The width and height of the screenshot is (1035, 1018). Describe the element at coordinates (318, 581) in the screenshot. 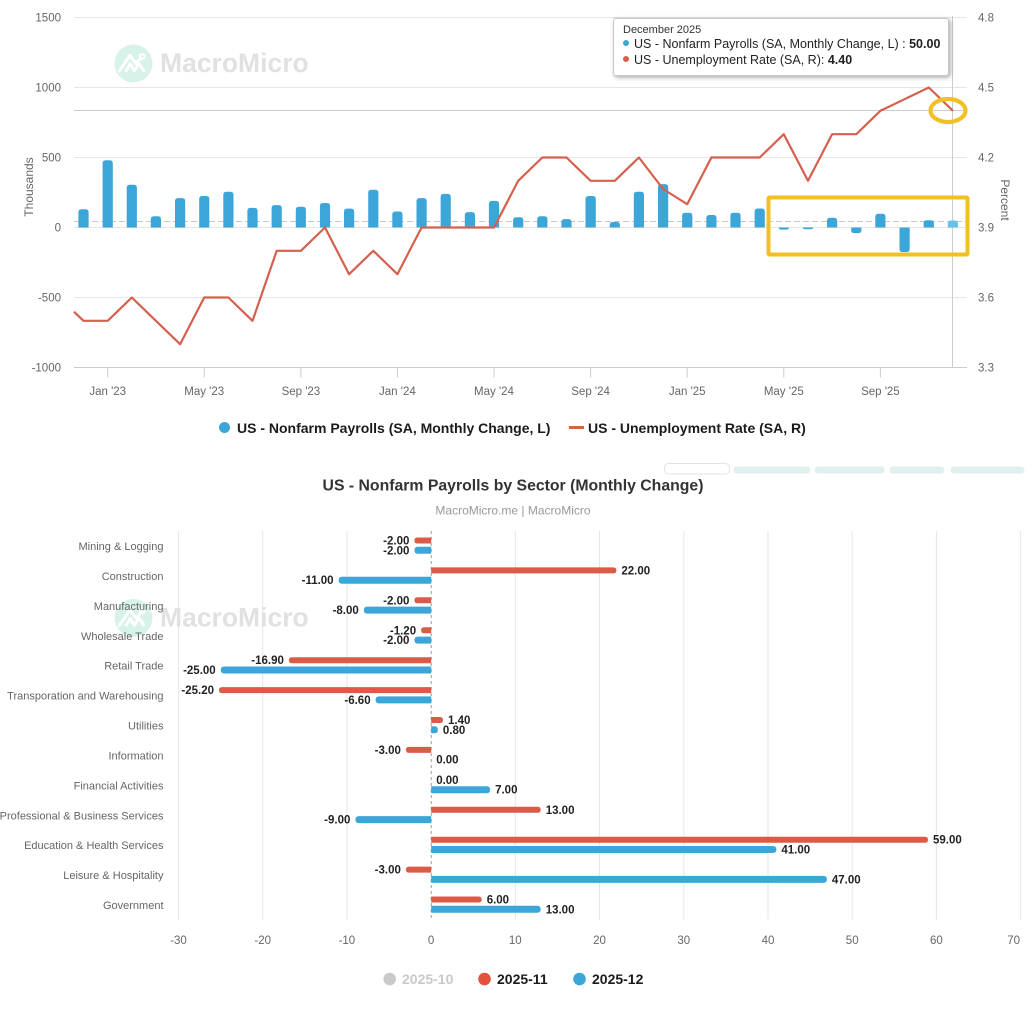

I see `svg-text: -11.00` at that location.